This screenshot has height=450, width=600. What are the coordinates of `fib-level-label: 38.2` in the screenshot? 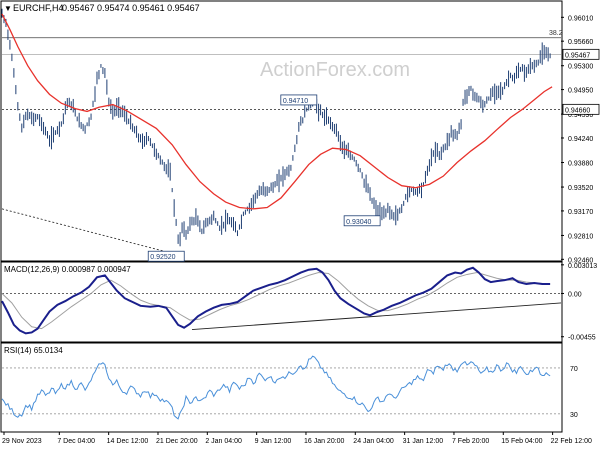 It's located at (556, 33).